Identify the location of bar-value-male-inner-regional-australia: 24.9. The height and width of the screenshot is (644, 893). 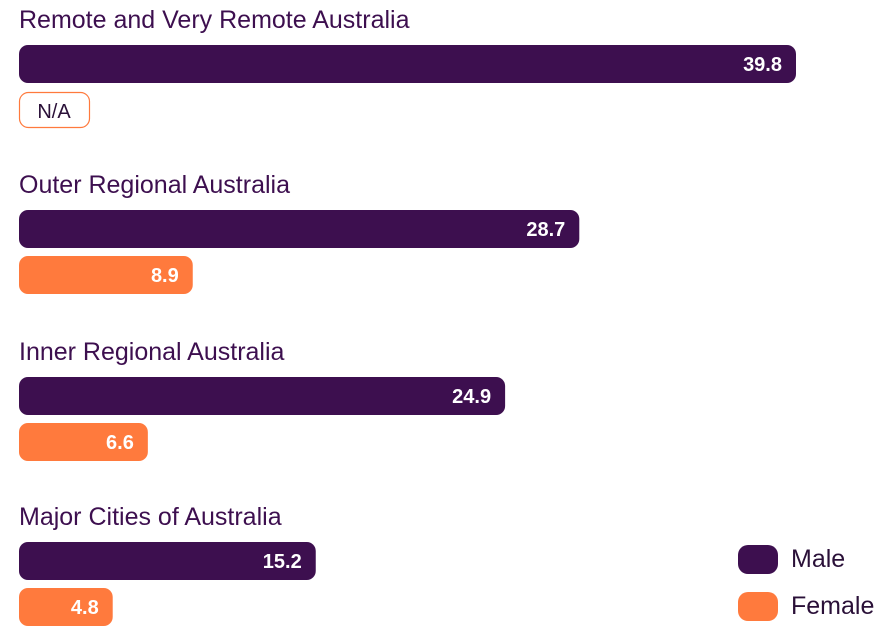
(471, 397).